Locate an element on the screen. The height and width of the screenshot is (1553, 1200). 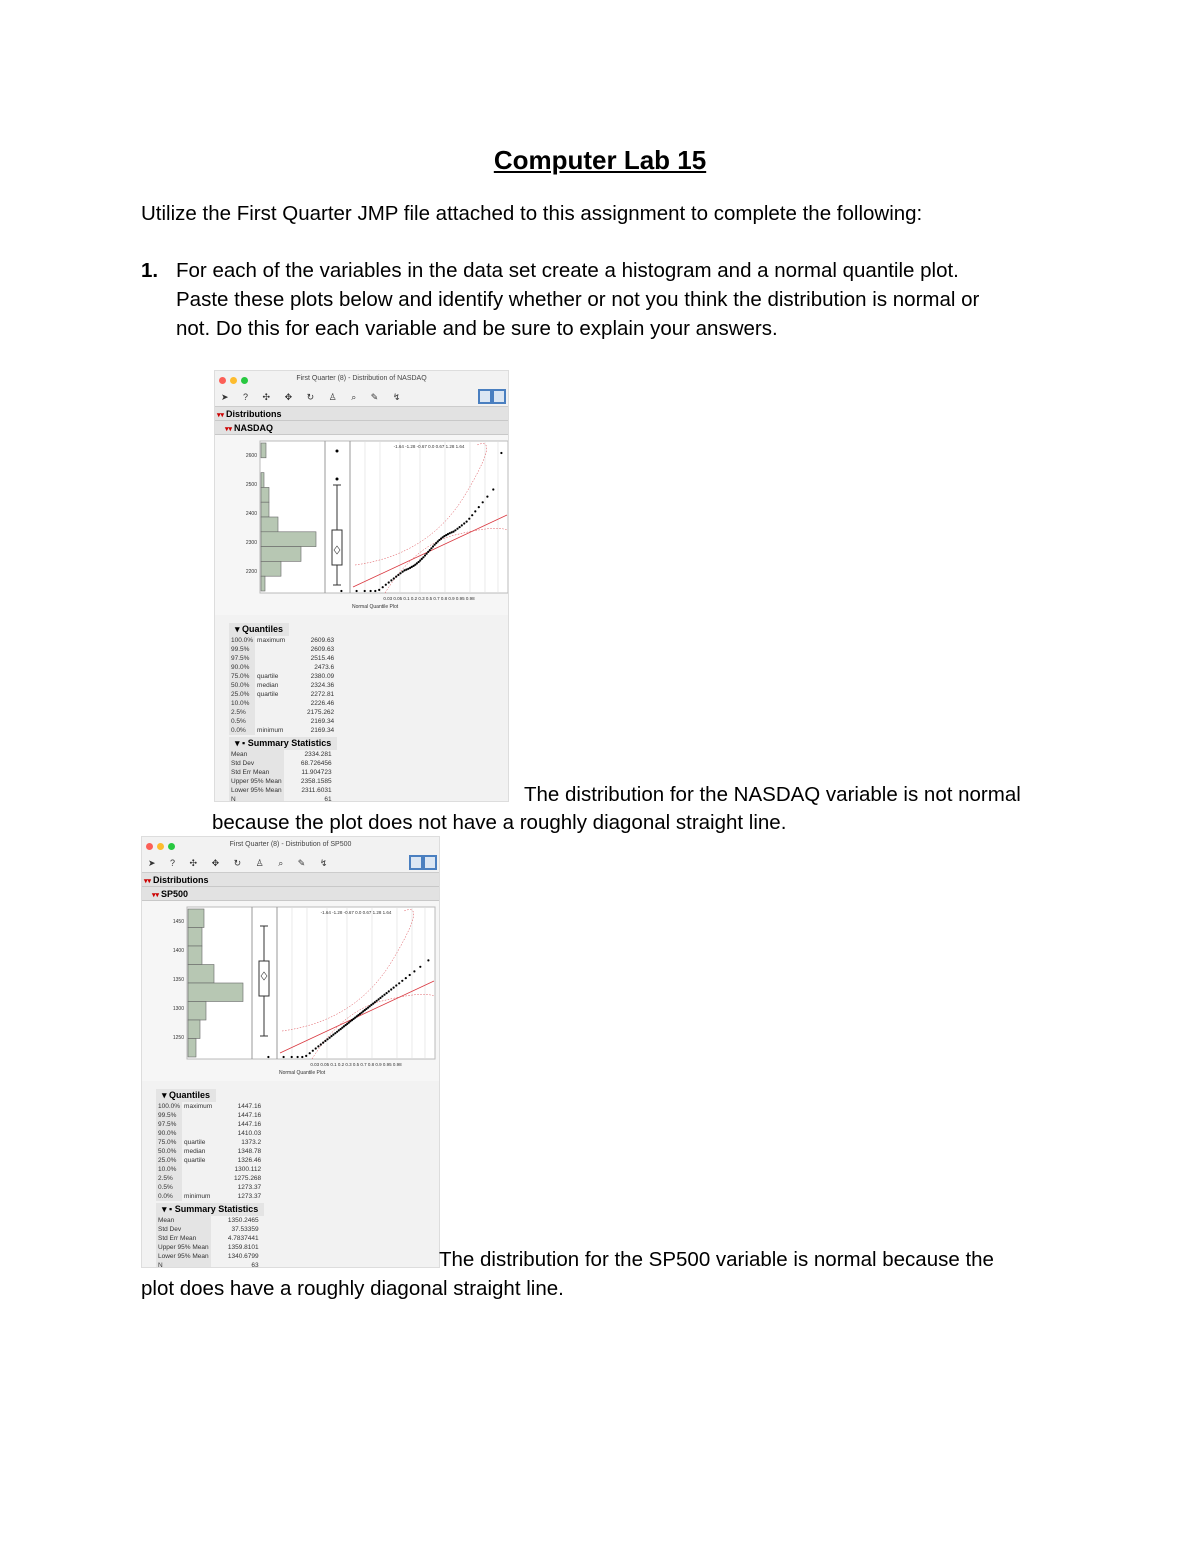
table-cell: 2515.46 is located at coordinates (322, 658).